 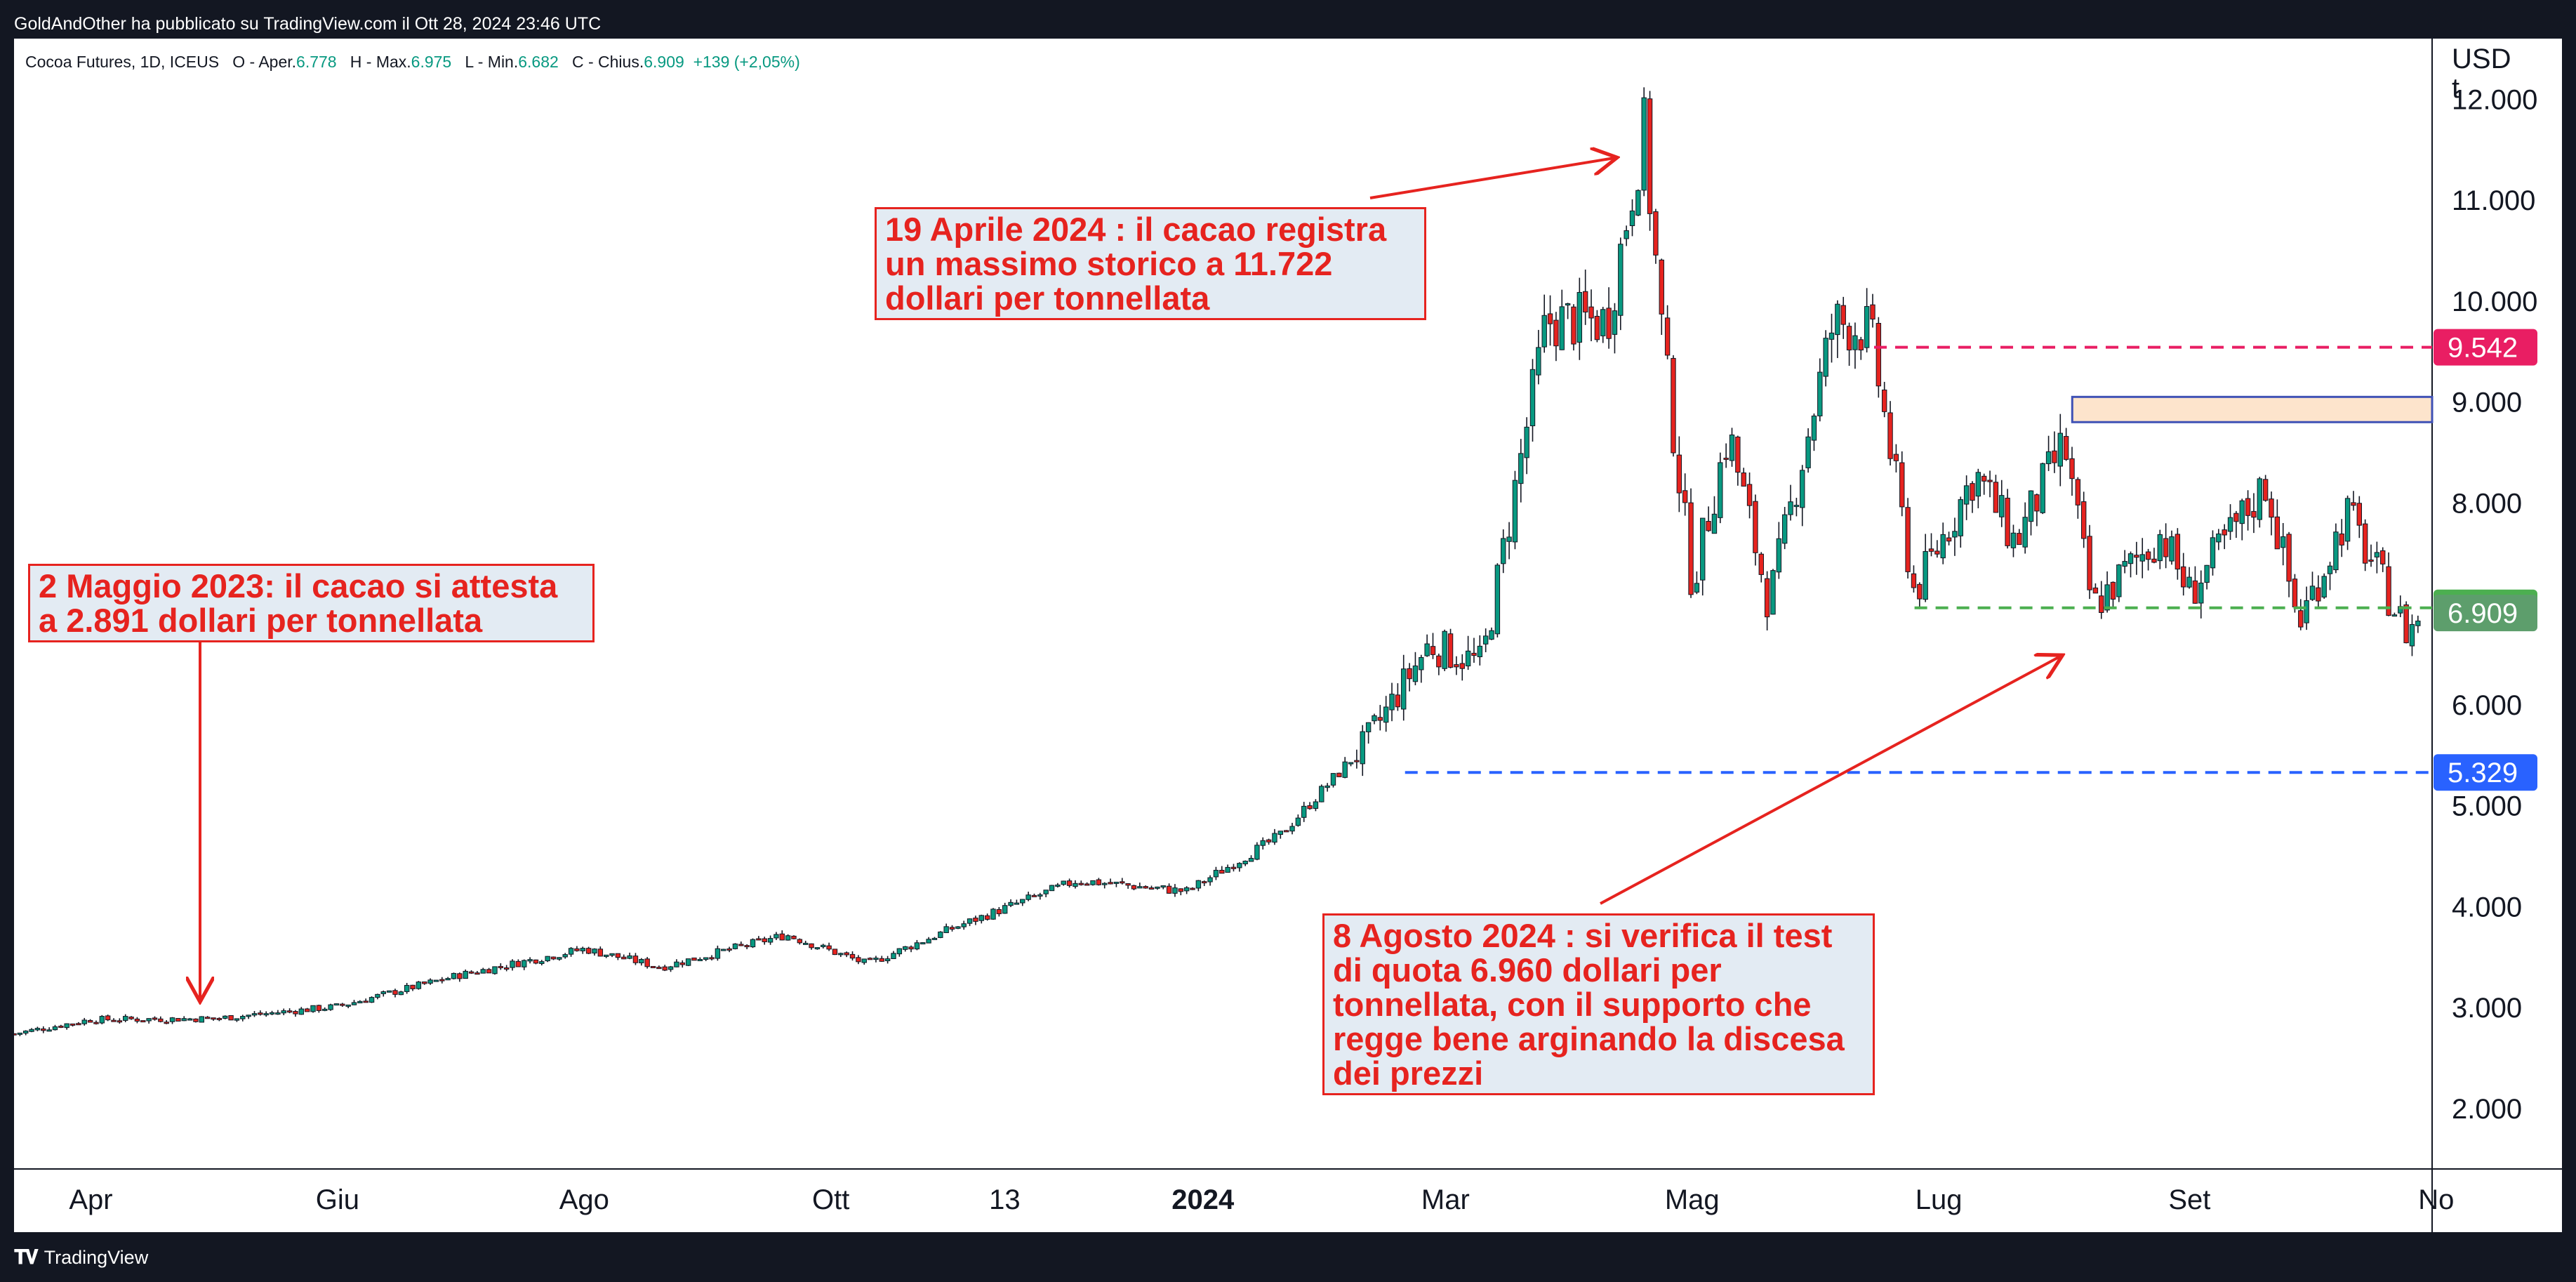 I want to click on tradingview-logo: 𝐓𝐕 TradingView, so click(x=81, y=1257).